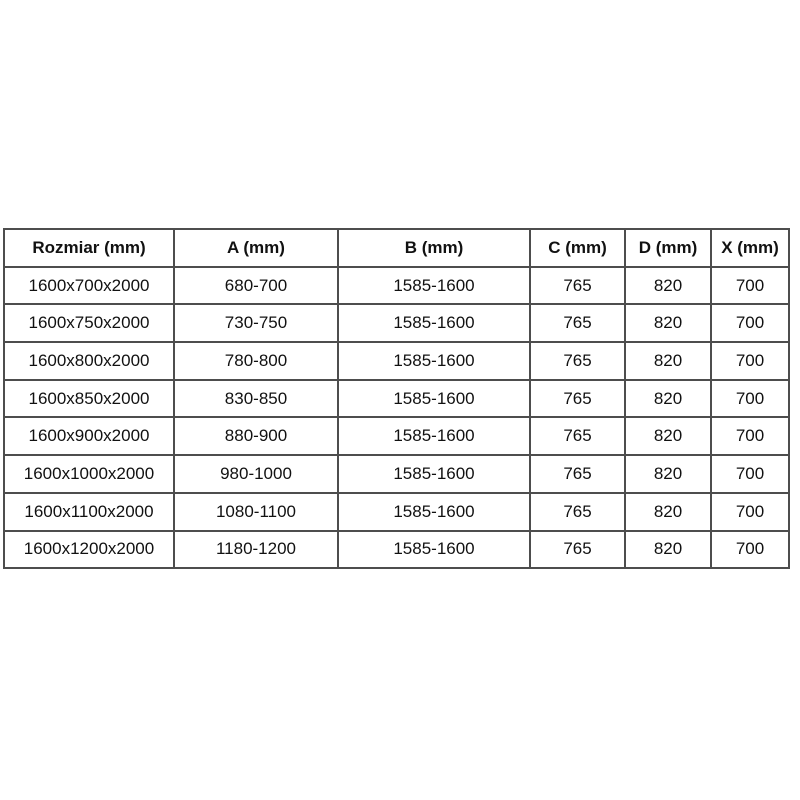 Image resolution: width=800 pixels, height=800 pixels. What do you see at coordinates (256, 549) in the screenshot?
I see `table-cell: 1180-1200` at bounding box center [256, 549].